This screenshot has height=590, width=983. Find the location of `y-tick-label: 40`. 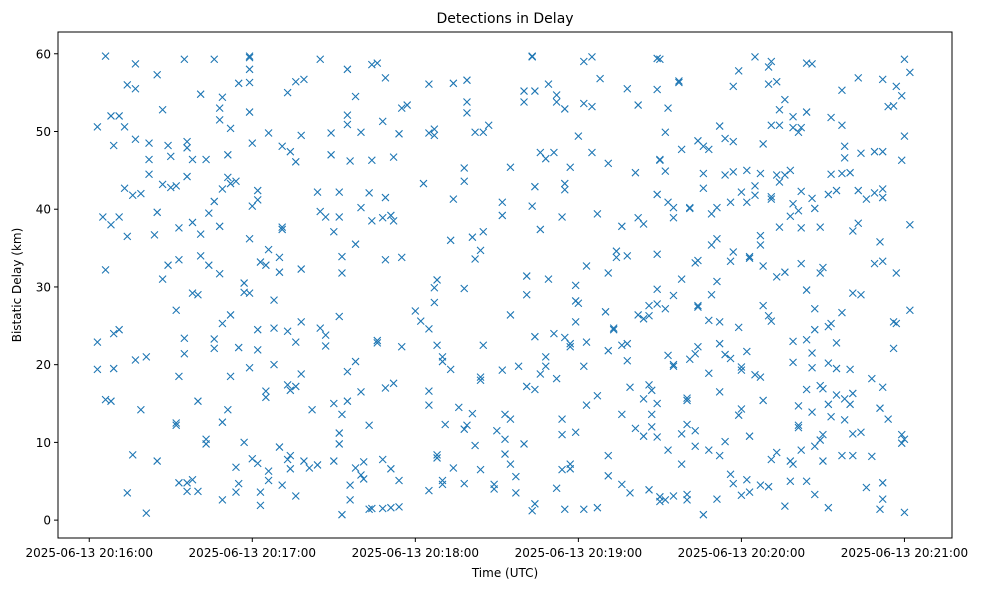

y-tick-label: 40 is located at coordinates (43, 210).